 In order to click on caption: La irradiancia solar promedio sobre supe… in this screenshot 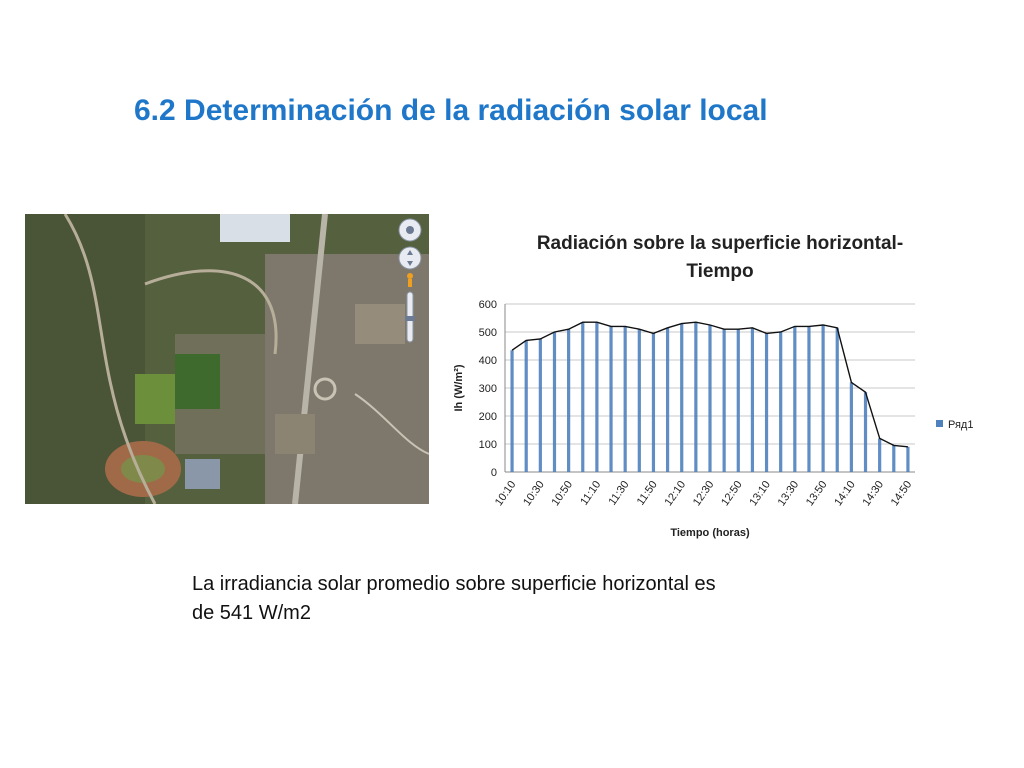, I will do `click(512, 599)`.